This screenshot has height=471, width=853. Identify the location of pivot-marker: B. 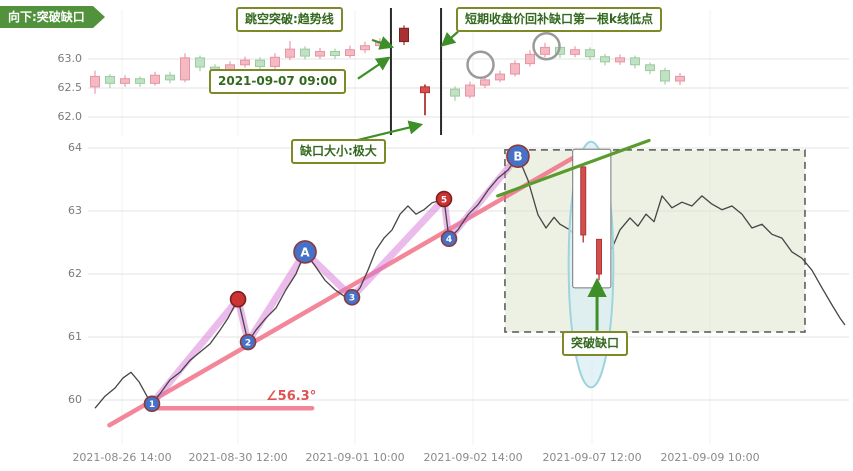
(518, 156).